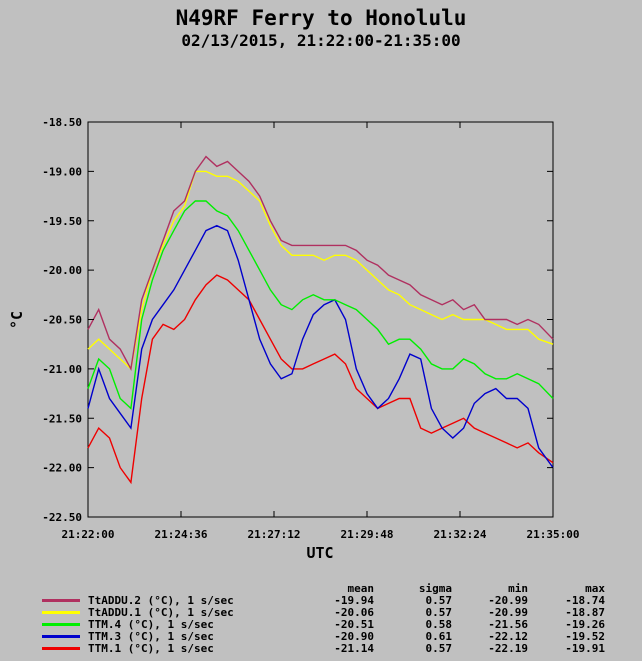 The height and width of the screenshot is (661, 642). What do you see at coordinates (585, 648) in the screenshot?
I see `legend-max-value: -19.91` at bounding box center [585, 648].